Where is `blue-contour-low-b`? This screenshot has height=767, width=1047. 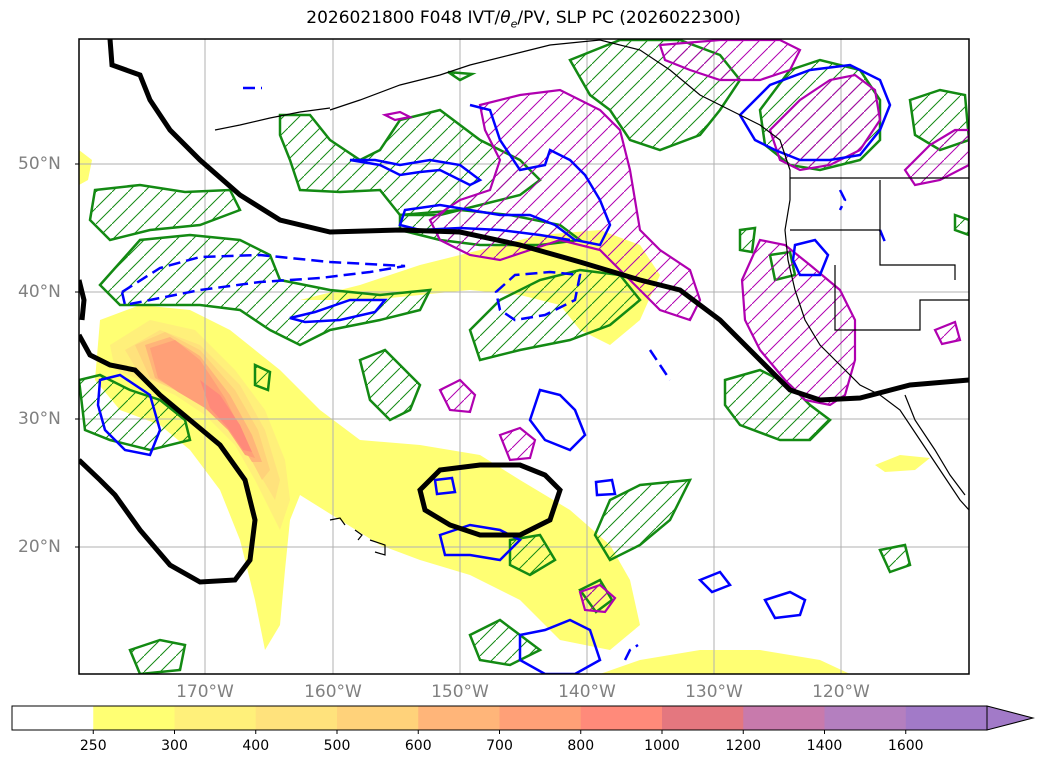 blue-contour-low-b is located at coordinates (605, 487).